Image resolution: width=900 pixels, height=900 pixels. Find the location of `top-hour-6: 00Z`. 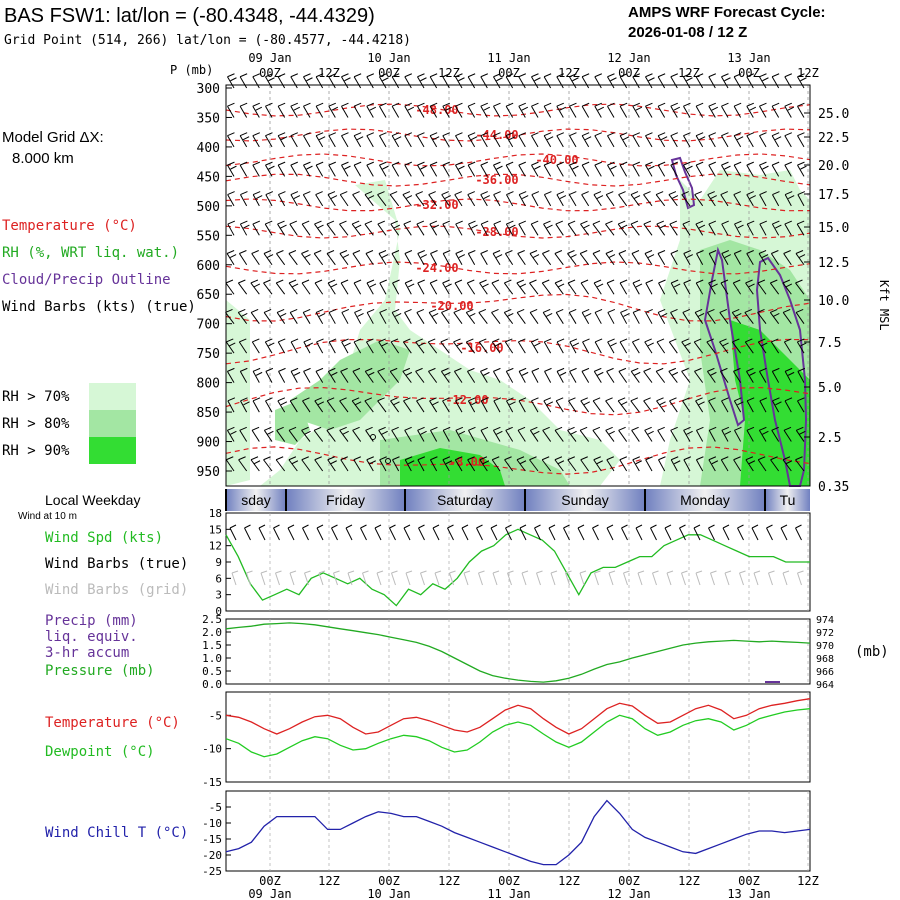

top-hour-6: 00Z is located at coordinates (629, 73).